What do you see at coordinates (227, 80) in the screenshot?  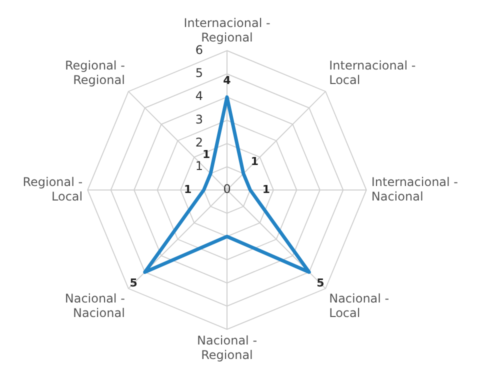 I see `data-label: 4` at bounding box center [227, 80].